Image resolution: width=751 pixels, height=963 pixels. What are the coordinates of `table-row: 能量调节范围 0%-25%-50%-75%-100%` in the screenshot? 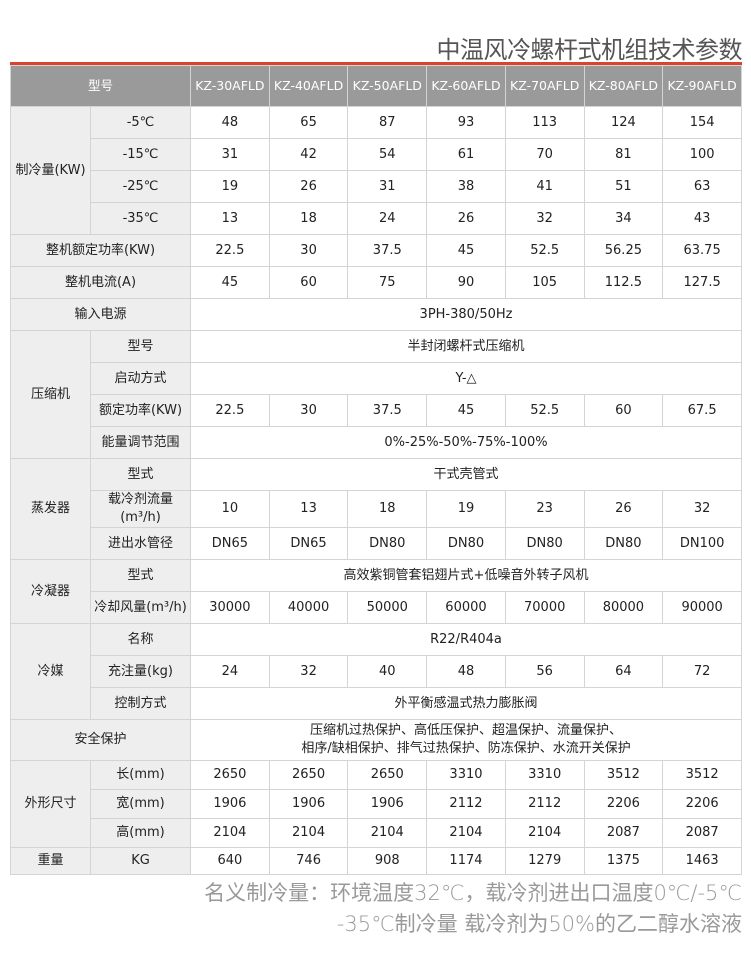 It's located at (376, 442).